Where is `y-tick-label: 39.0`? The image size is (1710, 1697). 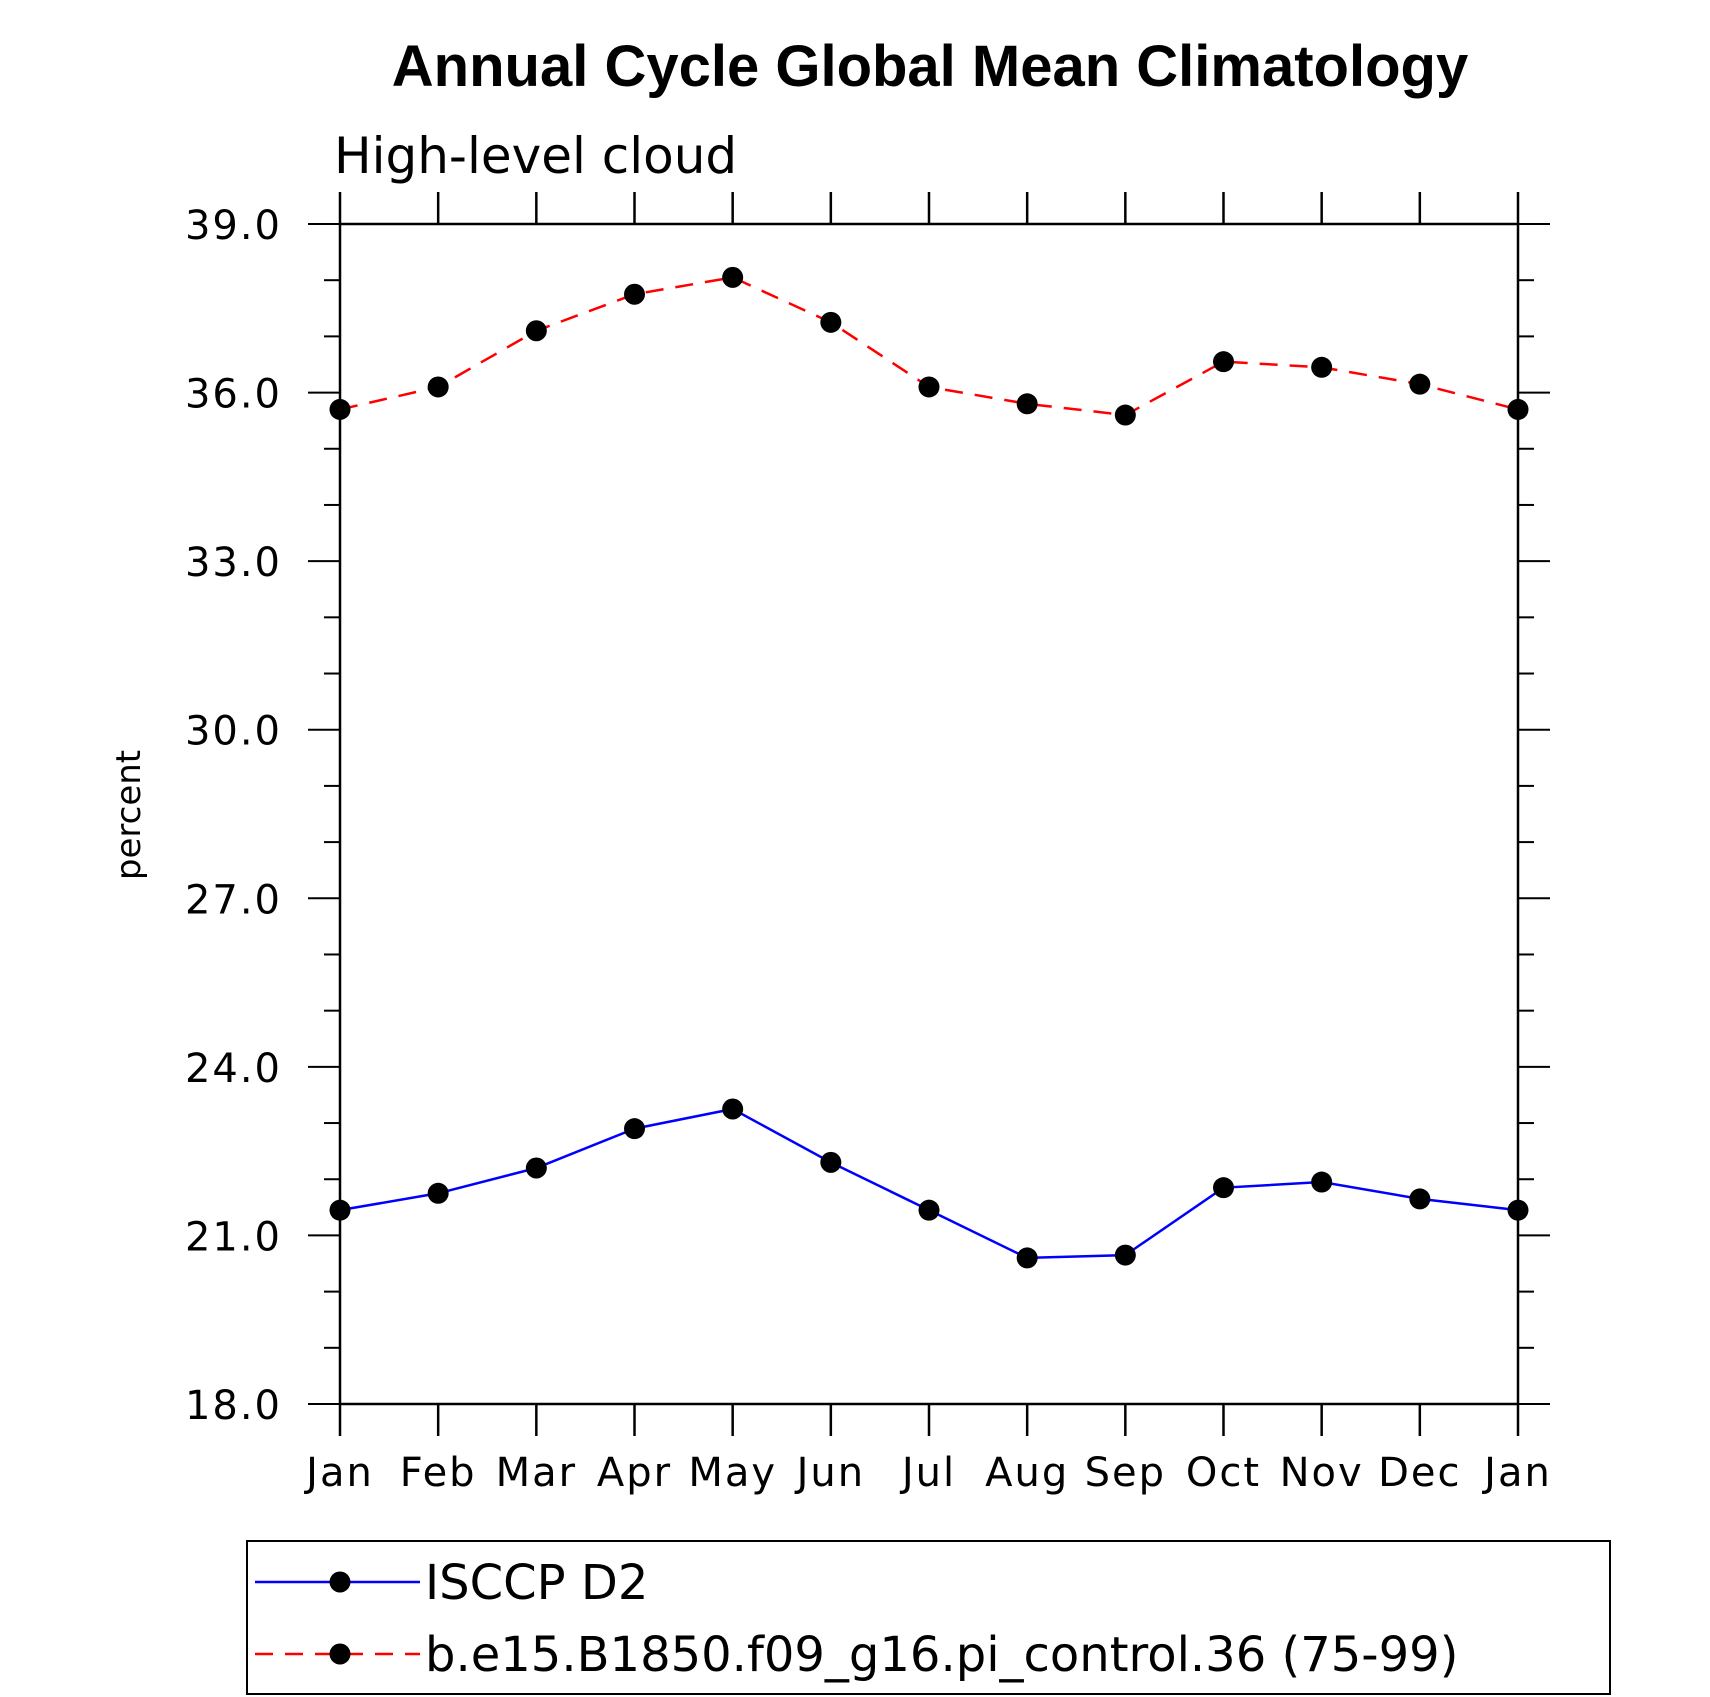 y-tick-label: 39.0 is located at coordinates (233, 226).